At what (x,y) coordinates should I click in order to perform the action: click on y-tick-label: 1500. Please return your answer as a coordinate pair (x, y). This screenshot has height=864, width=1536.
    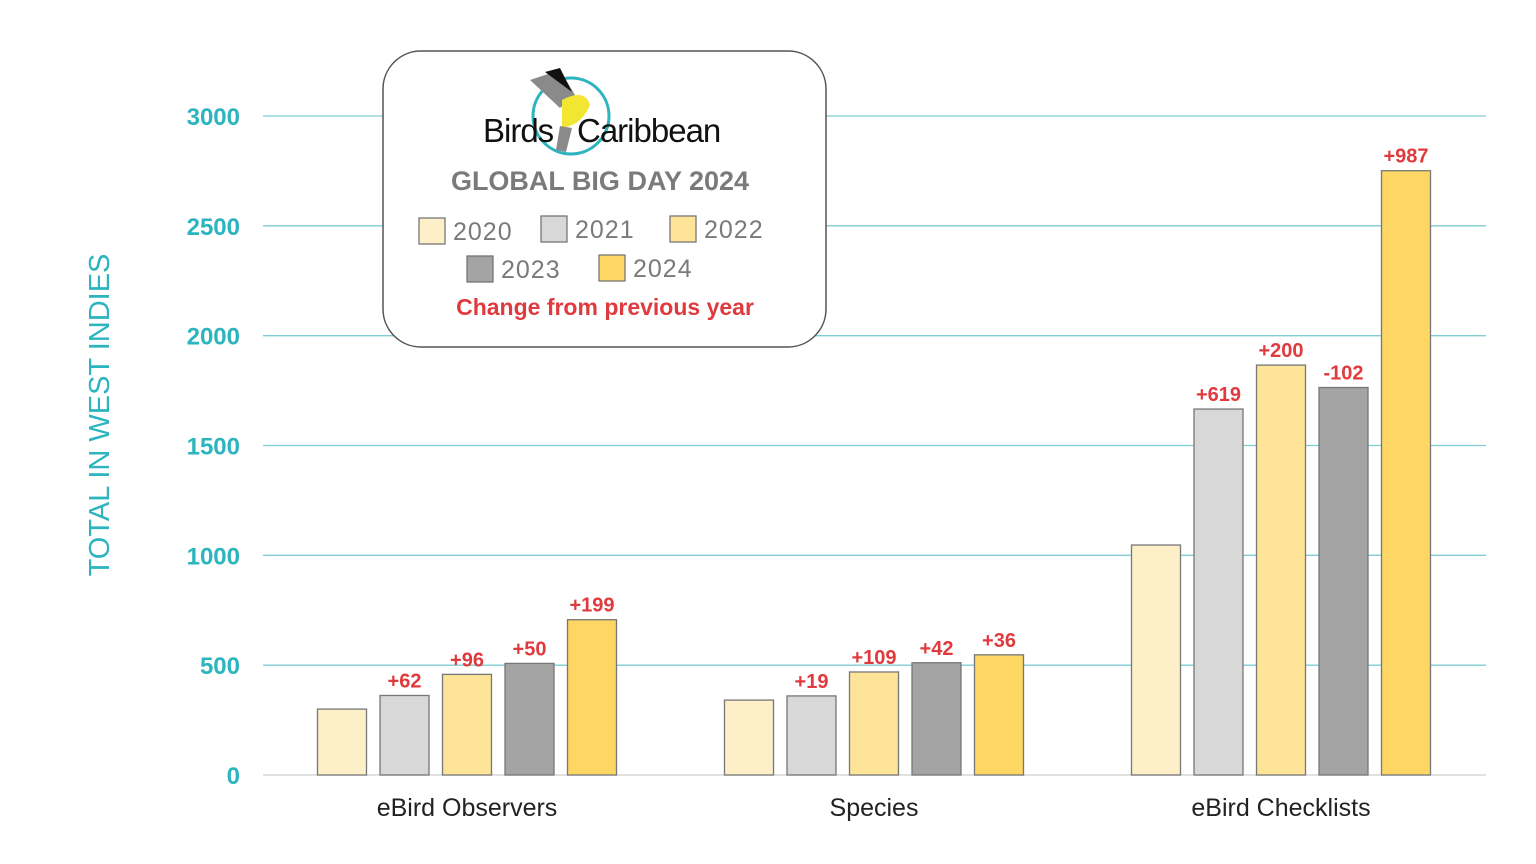
    Looking at the image, I should click on (213, 447).